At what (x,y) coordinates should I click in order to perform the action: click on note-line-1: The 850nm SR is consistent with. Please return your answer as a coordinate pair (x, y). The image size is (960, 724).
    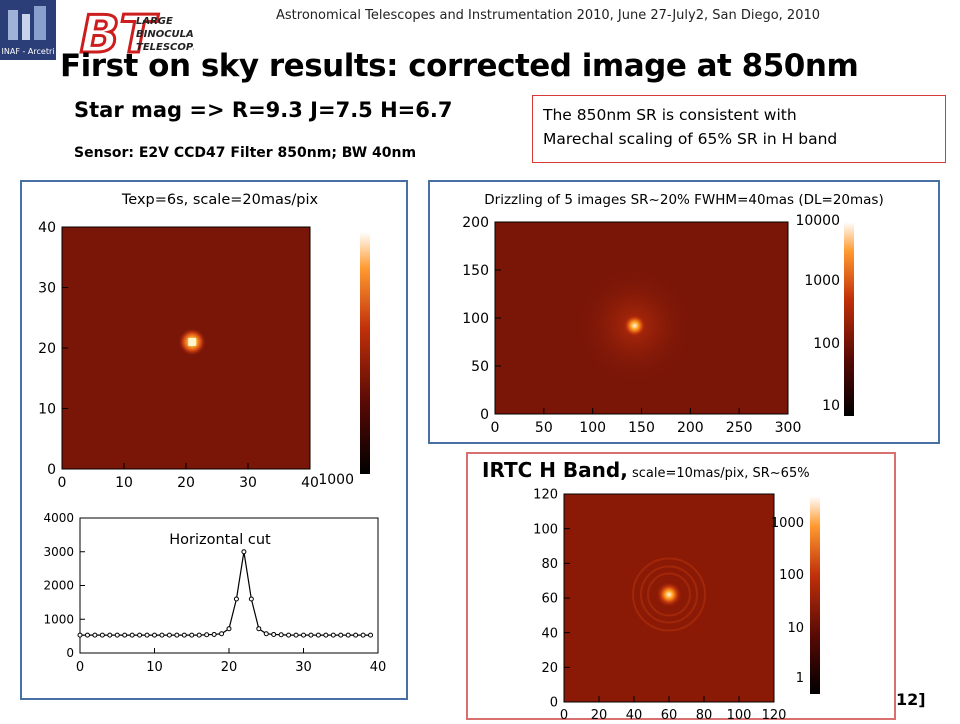
    Looking at the image, I should click on (670, 115).